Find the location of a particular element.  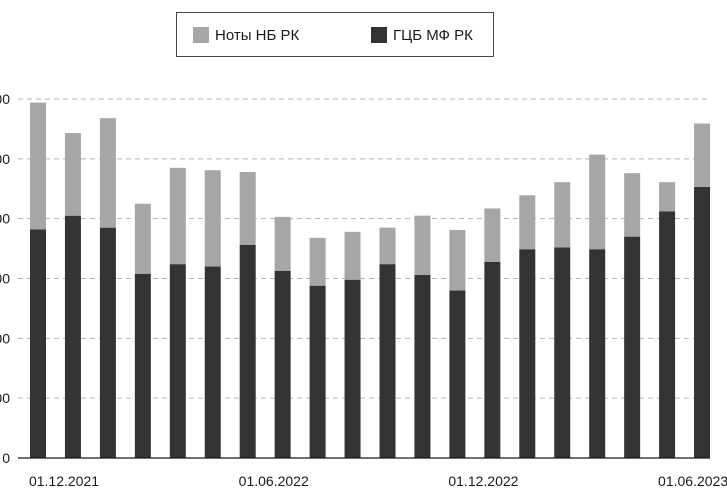

legend-item-gov: ГЦБ МФ РК is located at coordinates (422, 35).